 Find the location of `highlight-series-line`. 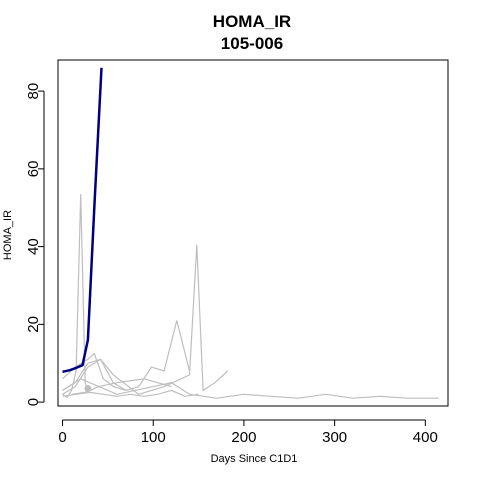

highlight-series-line is located at coordinates (82, 220).